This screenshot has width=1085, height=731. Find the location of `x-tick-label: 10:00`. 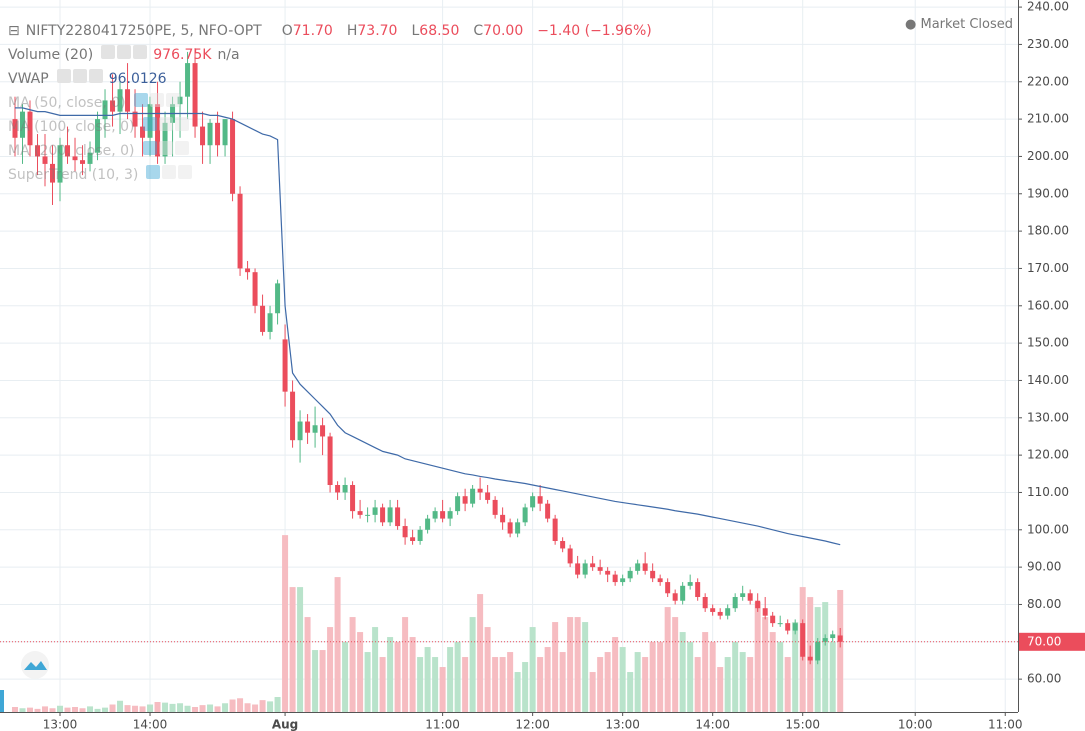

x-tick-label: 10:00 is located at coordinates (915, 724).